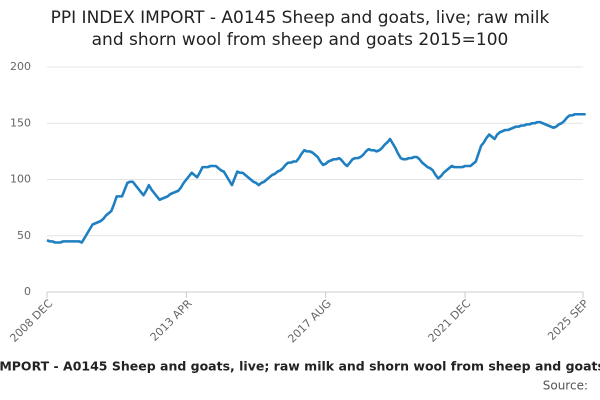  I want to click on y-tick-label: 50, so click(24, 235).